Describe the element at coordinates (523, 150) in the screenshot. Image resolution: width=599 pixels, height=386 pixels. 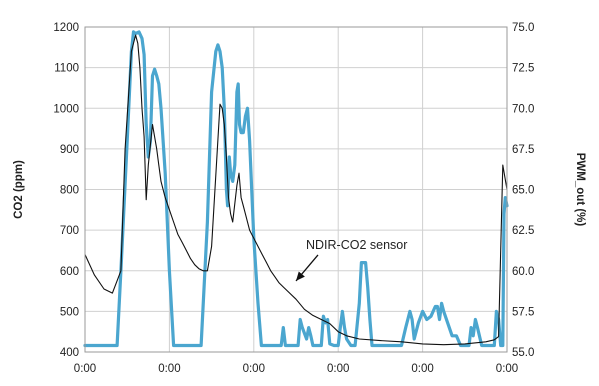
I see `y2-tick-label: 67.5` at that location.